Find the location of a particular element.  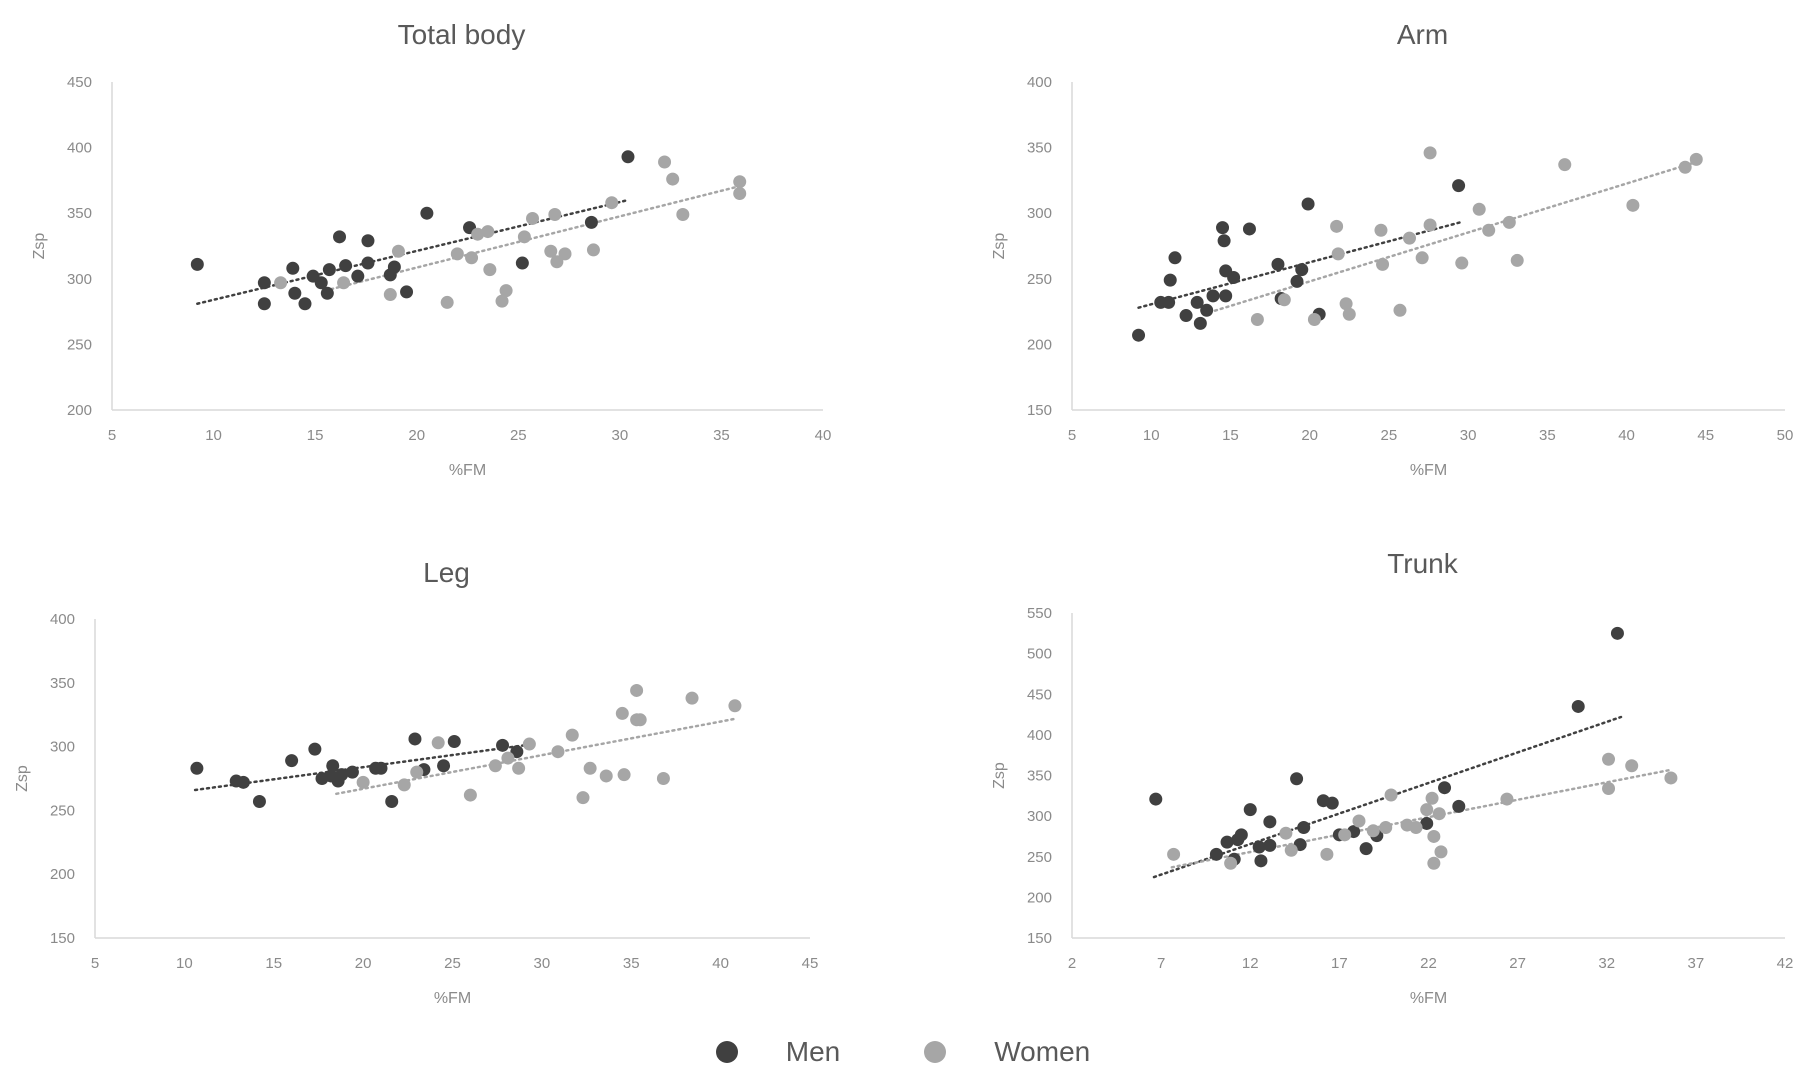

chart-title: Leg is located at coordinates (446, 572).